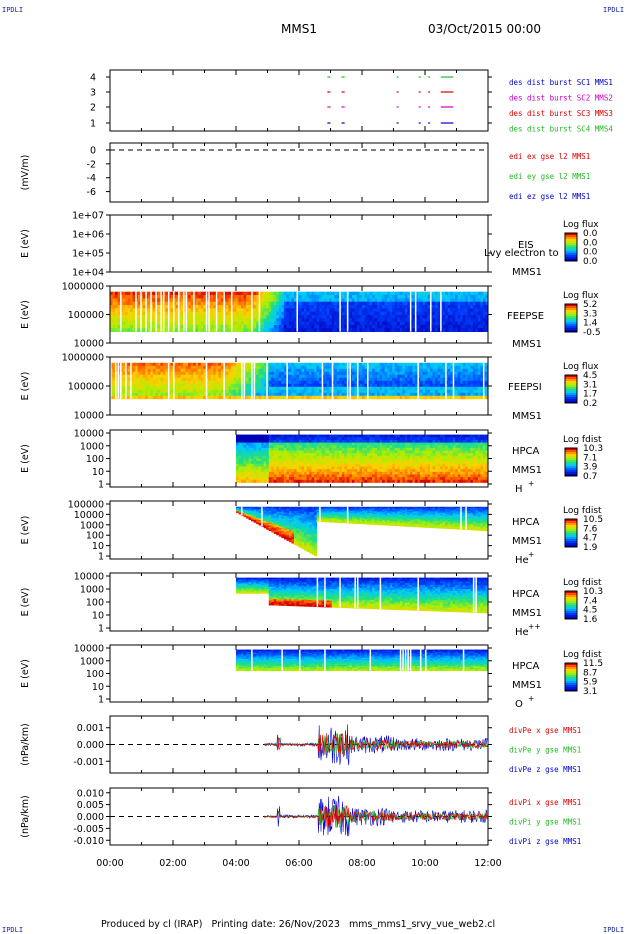 This screenshot has width=630, height=934. What do you see at coordinates (571, 321) in the screenshot?
I see `feepse-colorbar-cell` at bounding box center [571, 321].